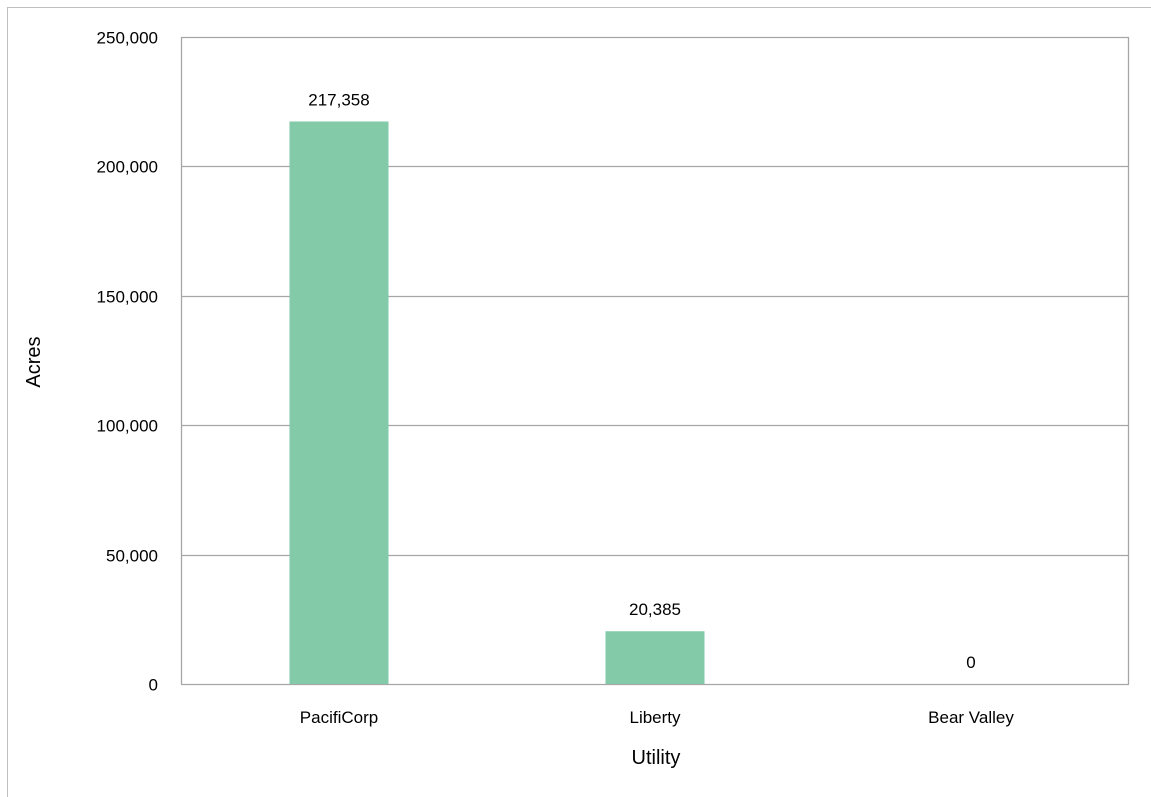 This screenshot has height=797, width=1151. Describe the element at coordinates (34, 361) in the screenshot. I see `y-axis-title: Acres` at that location.